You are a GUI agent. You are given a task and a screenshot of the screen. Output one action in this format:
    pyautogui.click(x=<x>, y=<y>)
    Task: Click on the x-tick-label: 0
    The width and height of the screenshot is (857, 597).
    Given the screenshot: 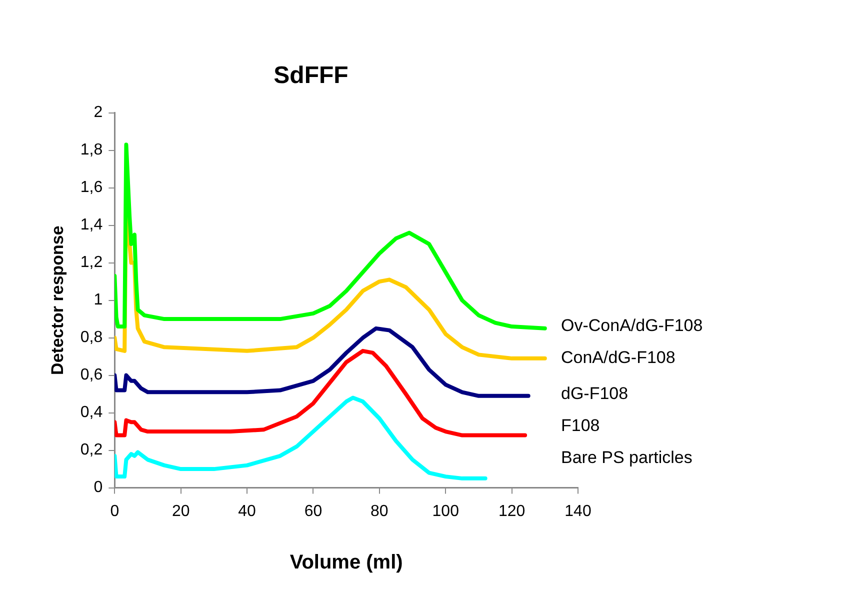 What is the action you would take?
    pyautogui.click(x=115, y=511)
    